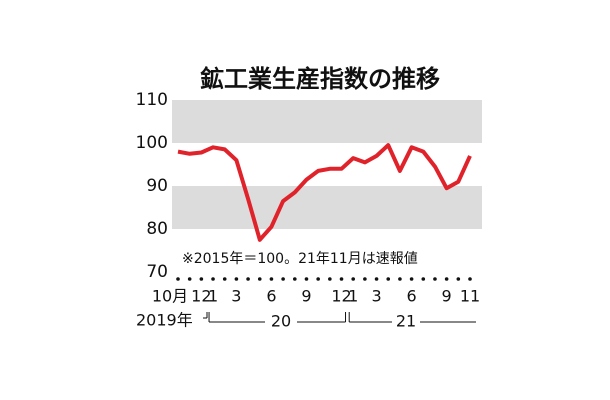 The width and height of the screenshot is (610, 400). Describe the element at coordinates (300, 259) in the screenshot. I see `note: ※2015年＝100。21年11月は速報値` at that location.